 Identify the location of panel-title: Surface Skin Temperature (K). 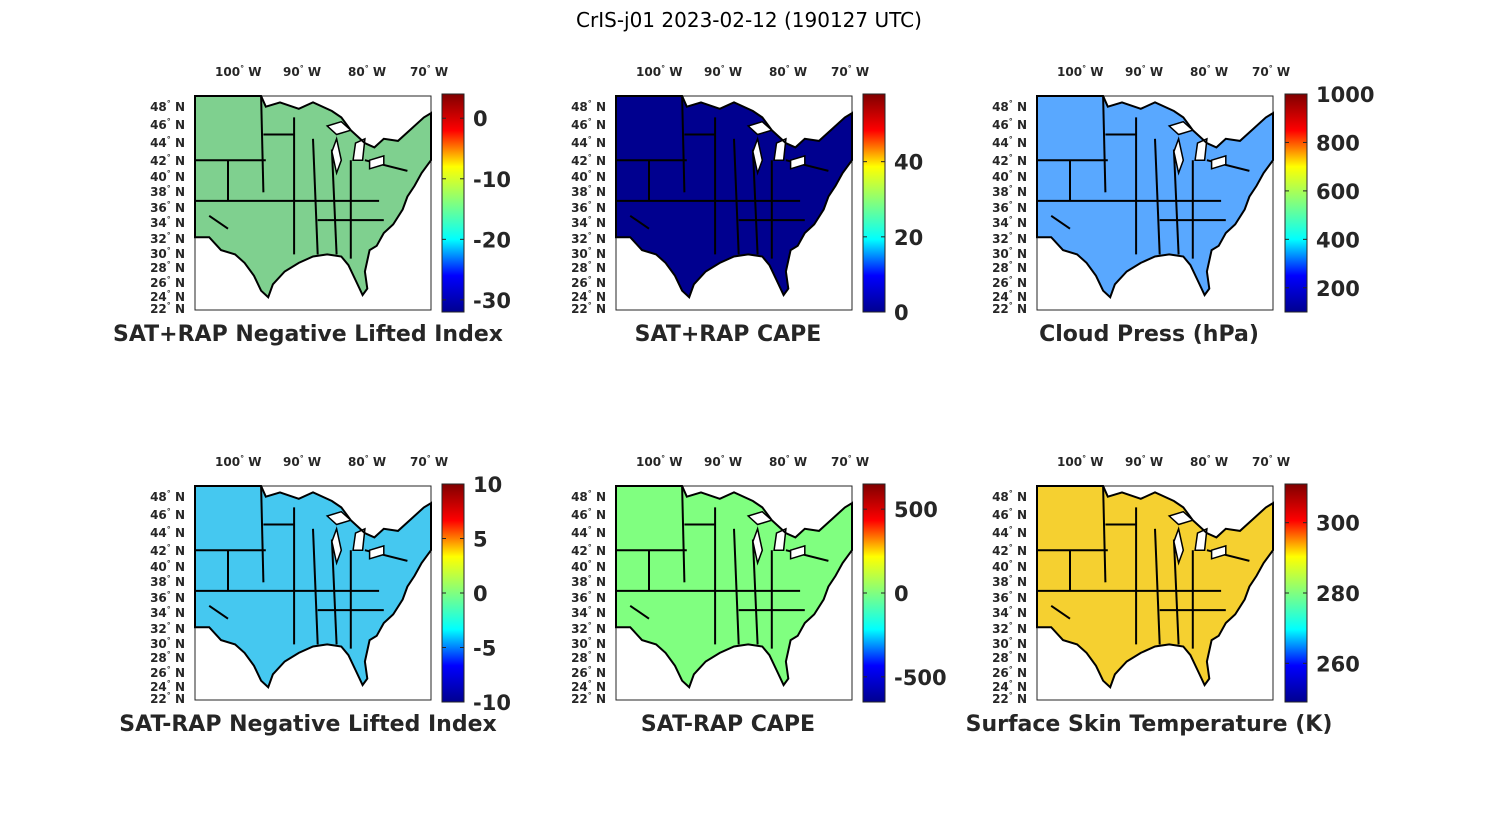
(1149, 724).